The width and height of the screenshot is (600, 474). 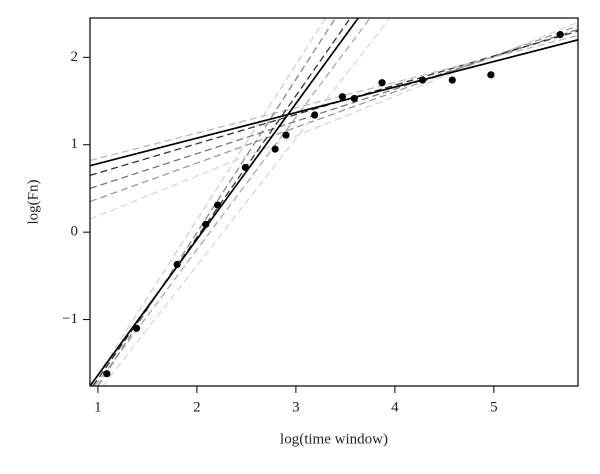 I want to click on x-tick-label: 5, so click(x=494, y=407).